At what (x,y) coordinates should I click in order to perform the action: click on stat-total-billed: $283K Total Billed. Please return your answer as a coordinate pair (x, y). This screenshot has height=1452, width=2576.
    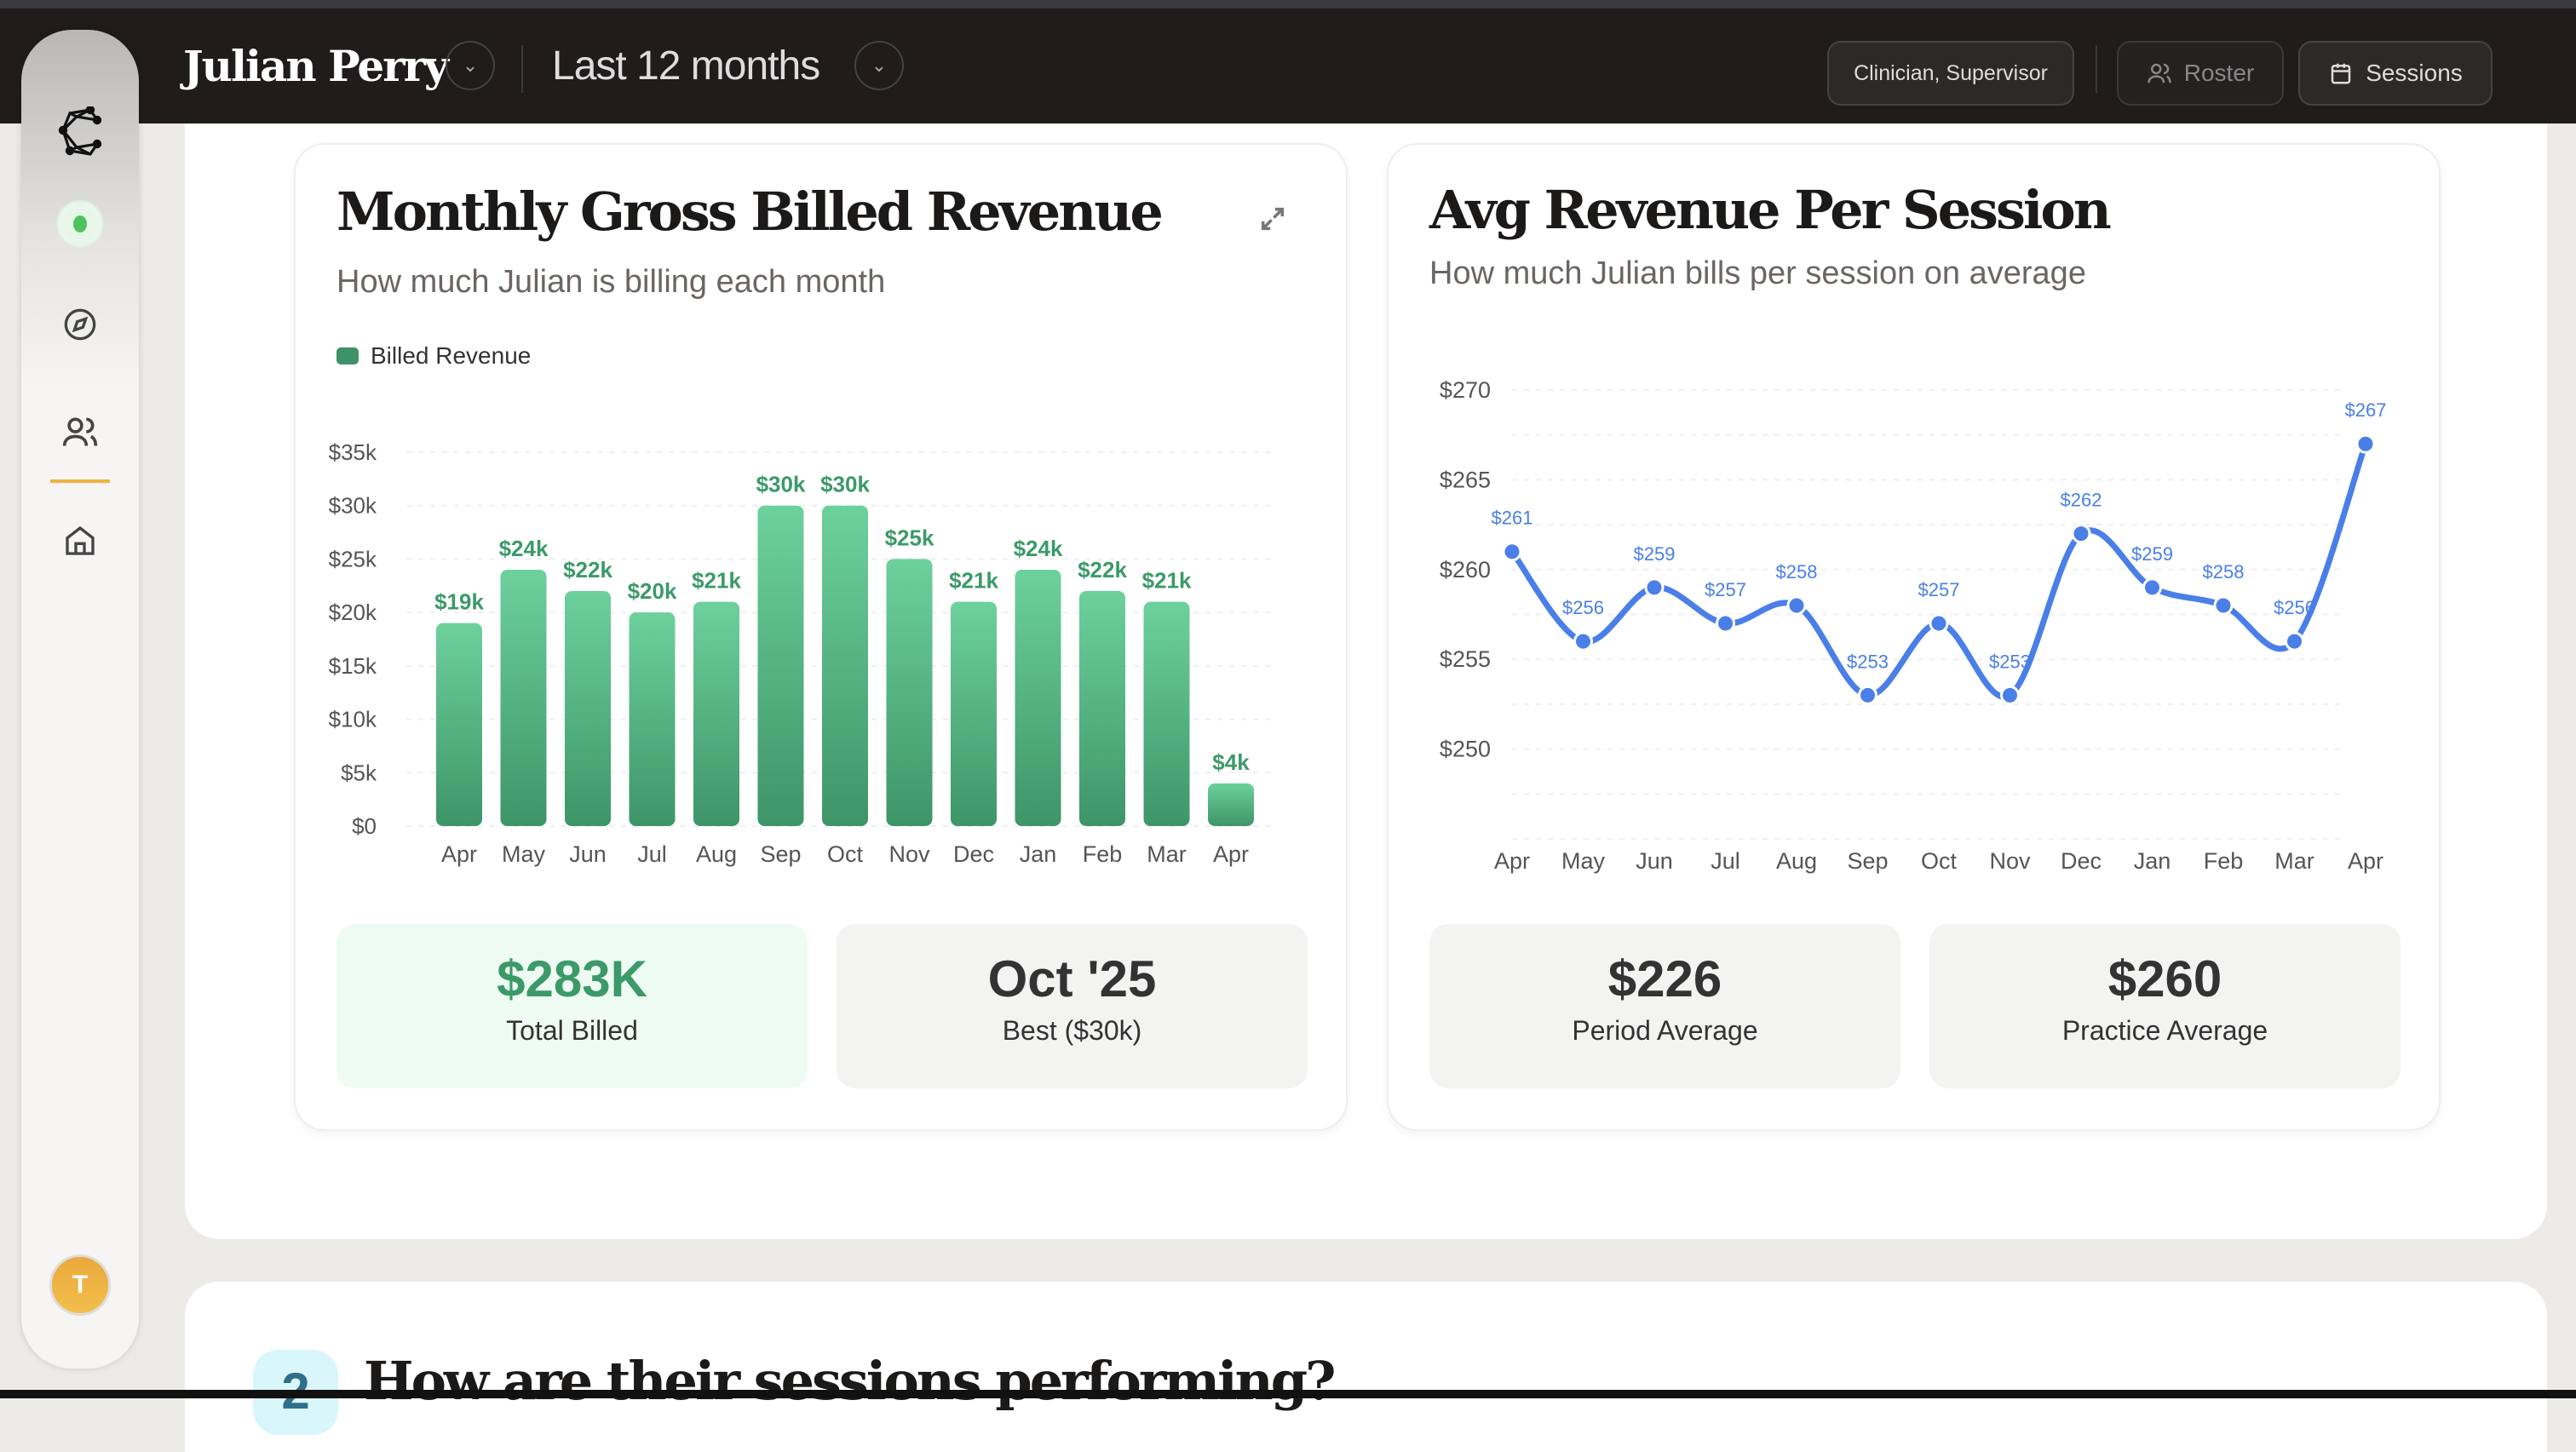
    Looking at the image, I should click on (572, 1006).